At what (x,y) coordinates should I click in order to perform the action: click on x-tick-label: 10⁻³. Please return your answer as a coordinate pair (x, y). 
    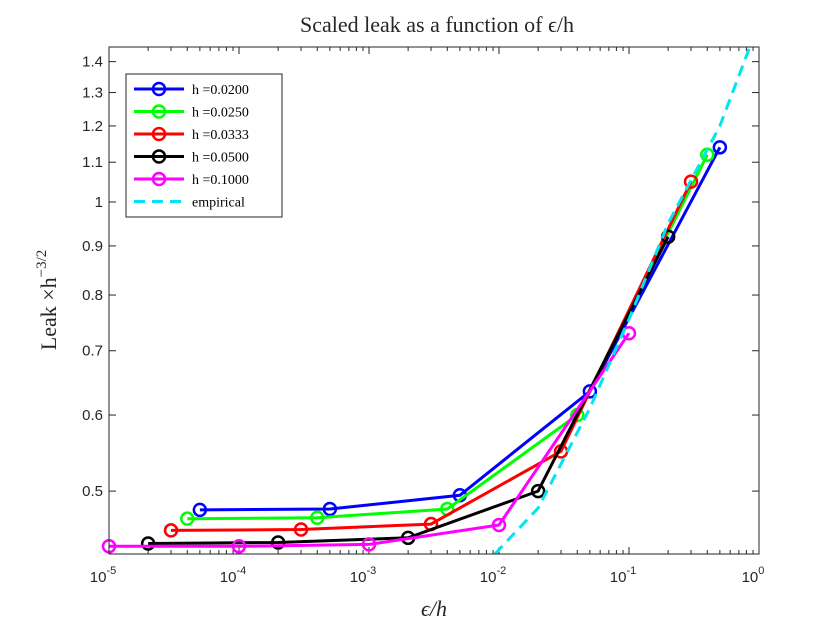
    Looking at the image, I should click on (363, 575).